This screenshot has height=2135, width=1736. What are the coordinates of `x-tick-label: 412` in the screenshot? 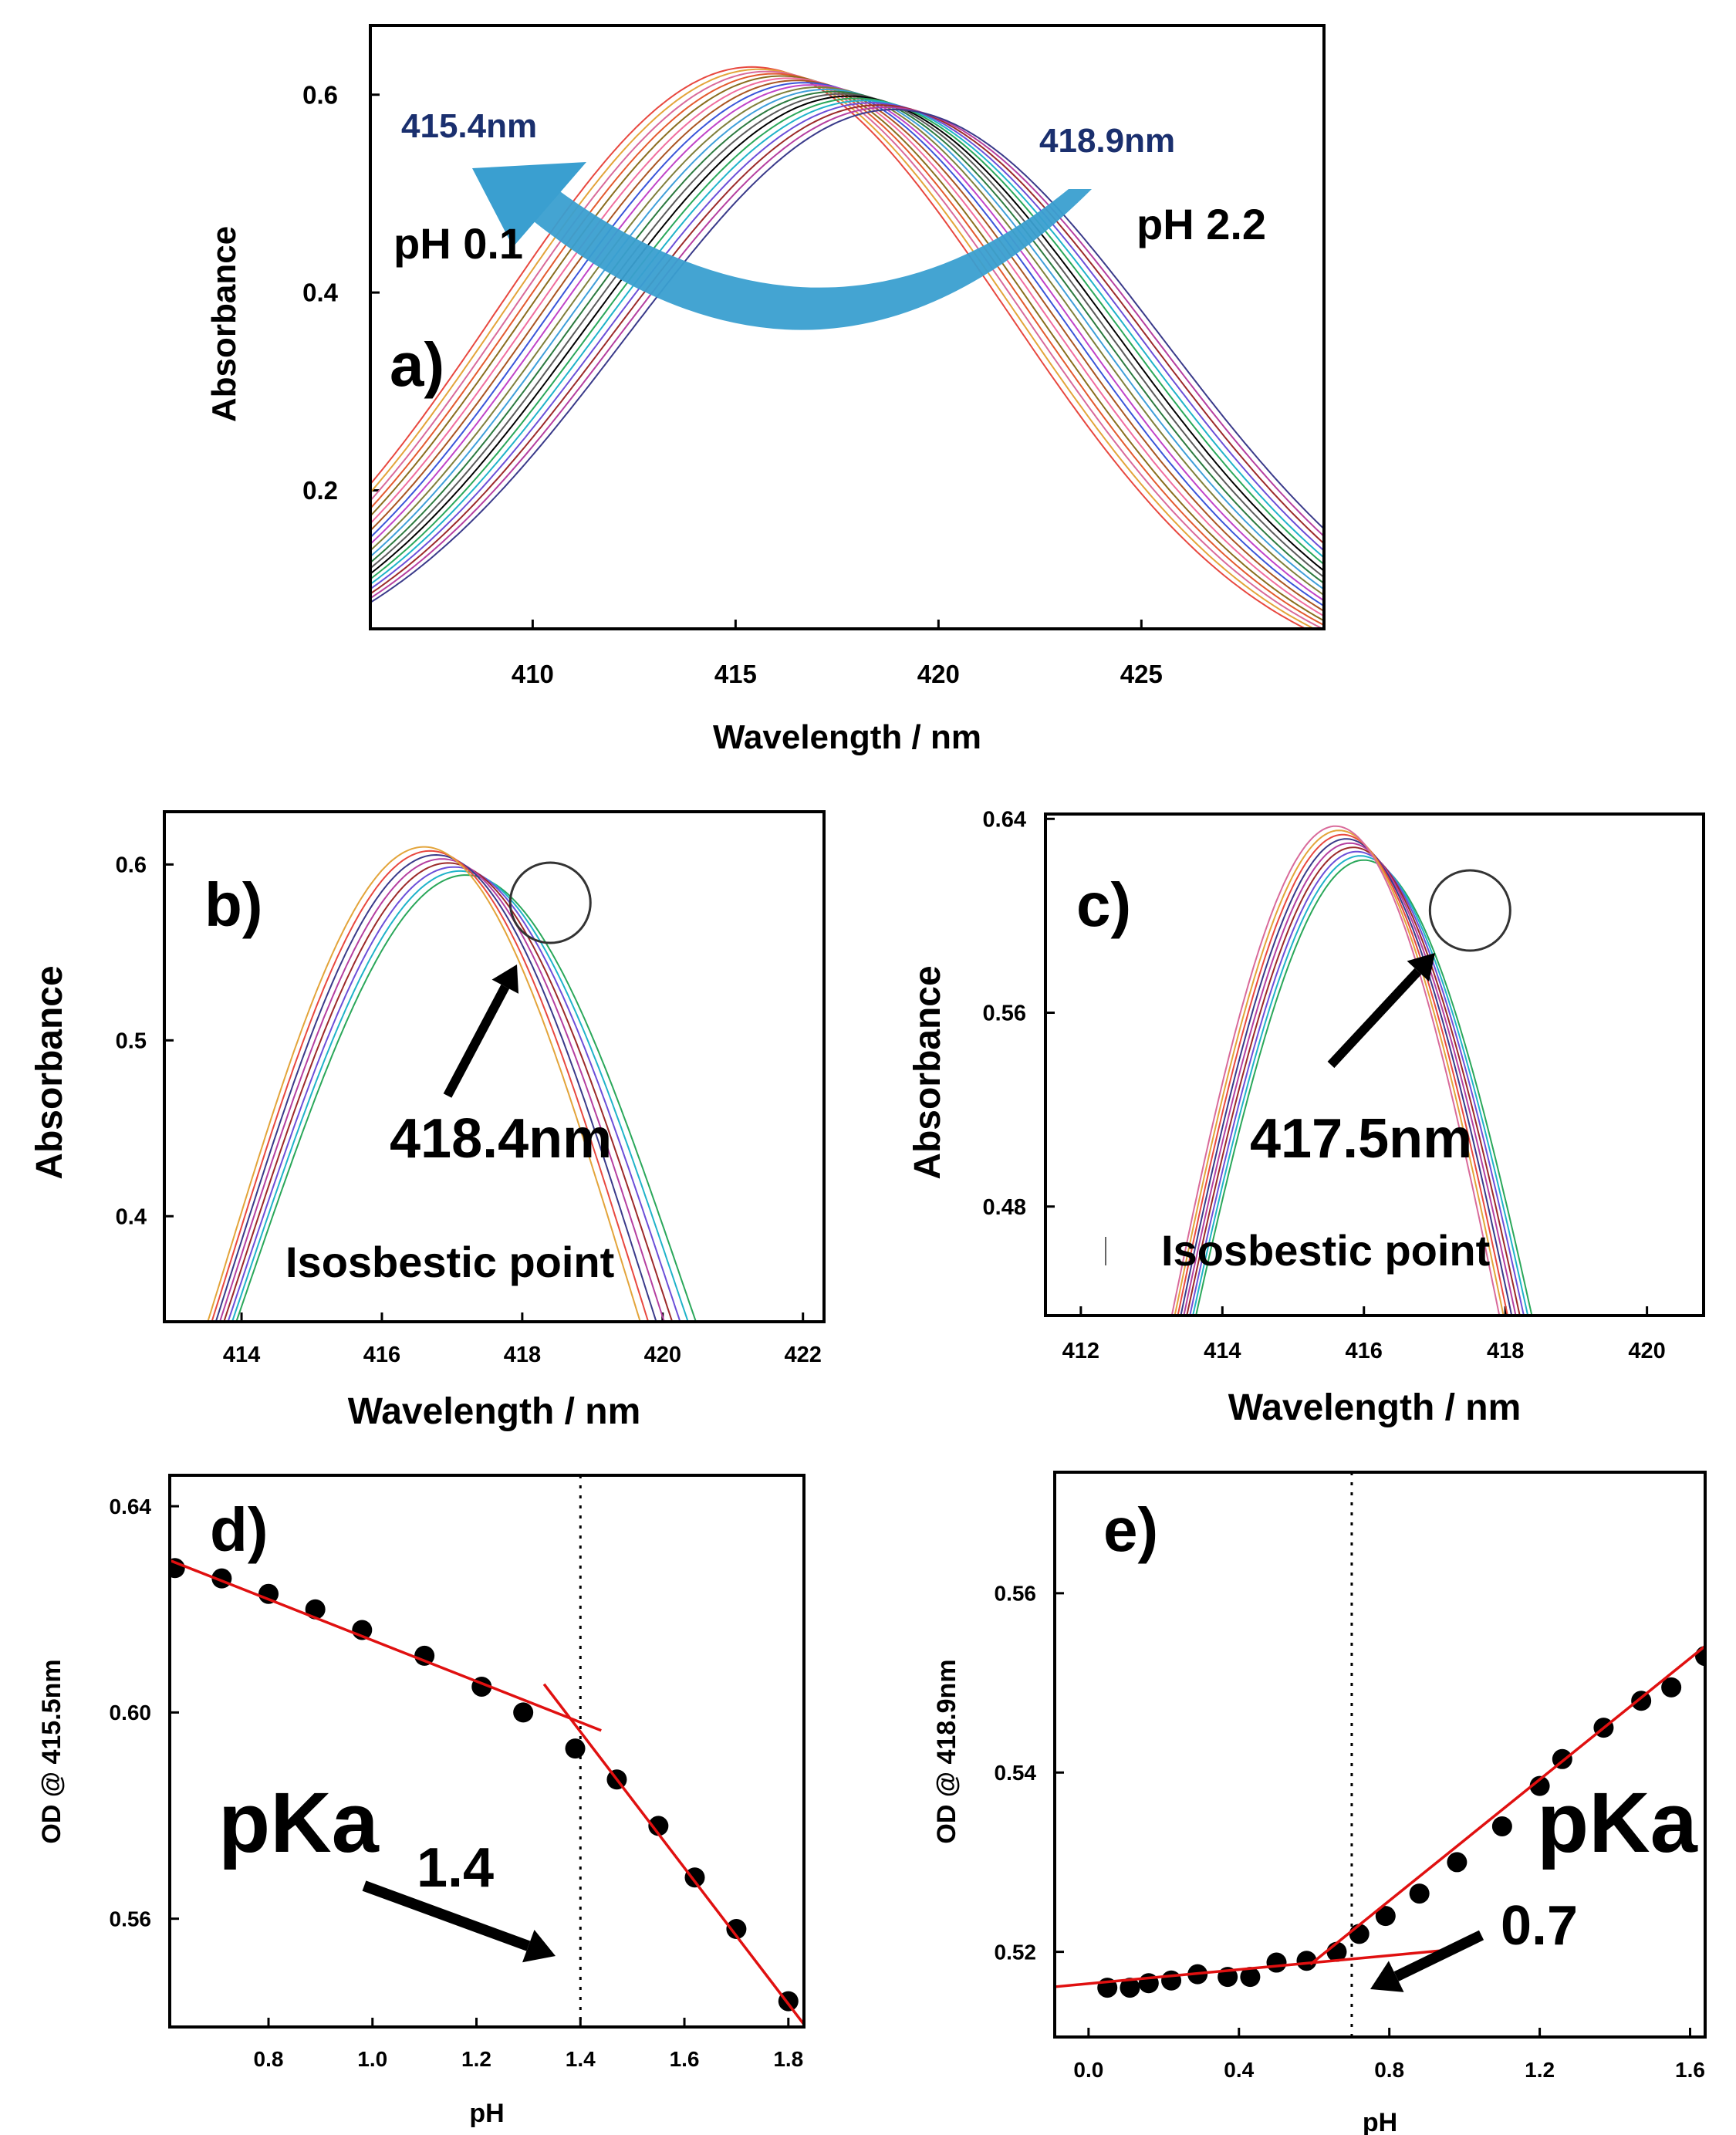 It's located at (1080, 1351).